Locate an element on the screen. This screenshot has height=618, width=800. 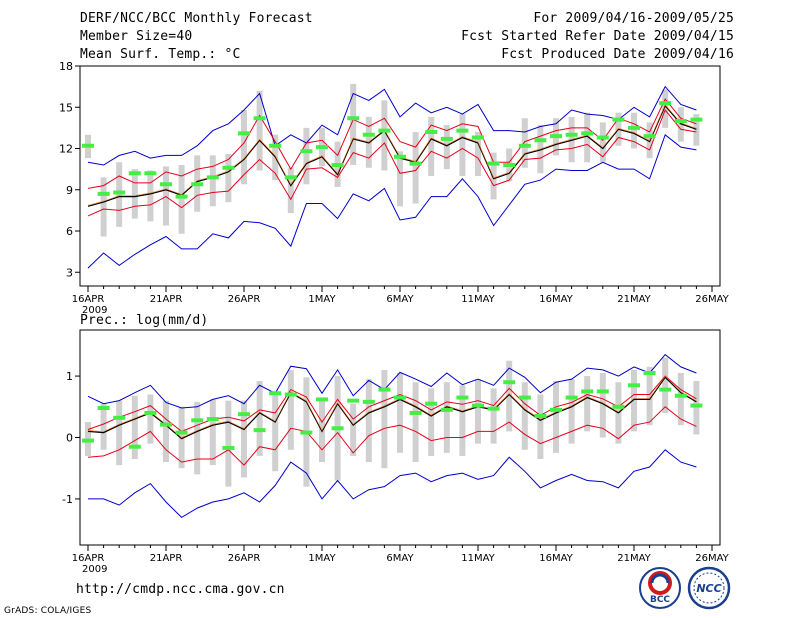
temp-xtick-label: 21APR is located at coordinates (166, 299).